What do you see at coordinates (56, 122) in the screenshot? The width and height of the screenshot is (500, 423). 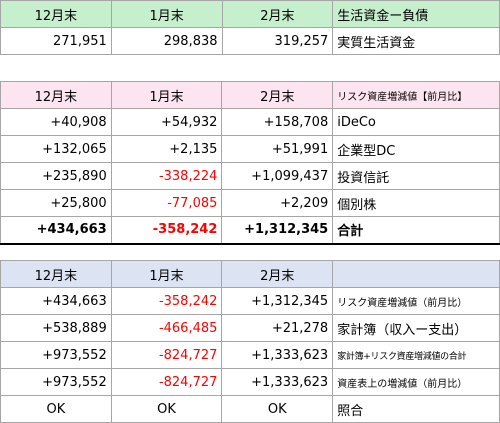 I see `cell: +40,908` at bounding box center [56, 122].